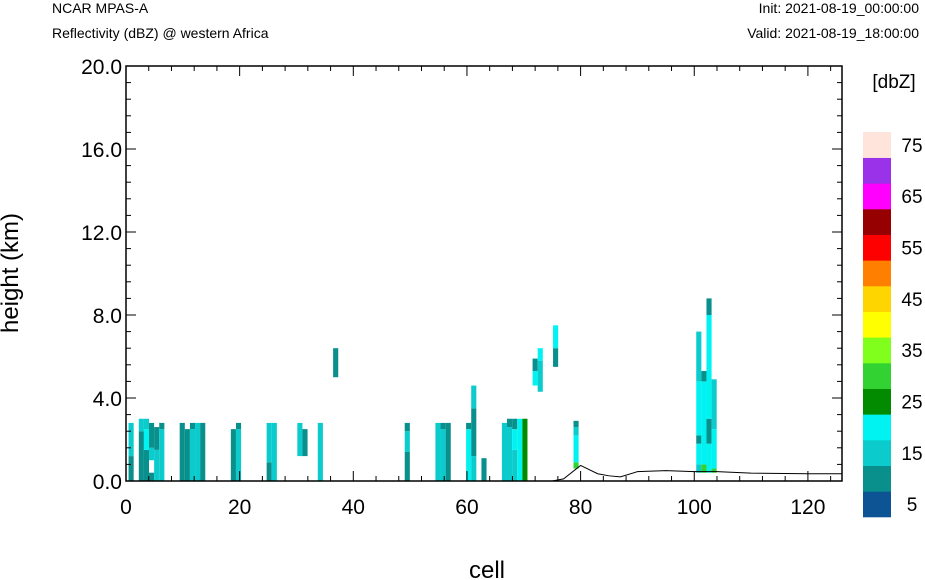 Image resolution: width=925 pixels, height=580 pixels. What do you see at coordinates (100, 8) in the screenshot?
I see `model-title: NCAR MPAS-A` at bounding box center [100, 8].